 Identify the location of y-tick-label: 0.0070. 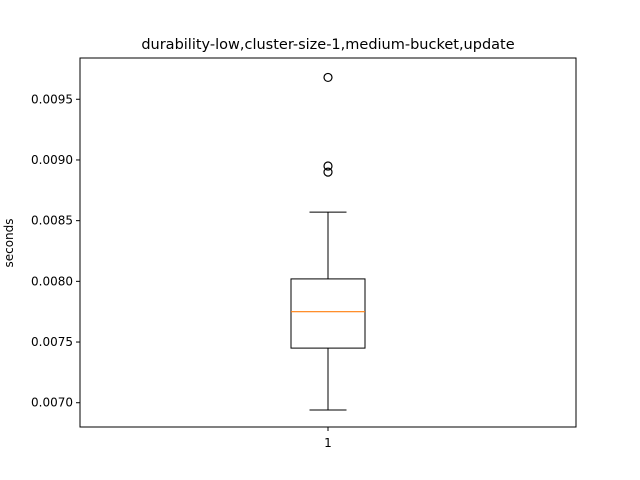
(52, 403).